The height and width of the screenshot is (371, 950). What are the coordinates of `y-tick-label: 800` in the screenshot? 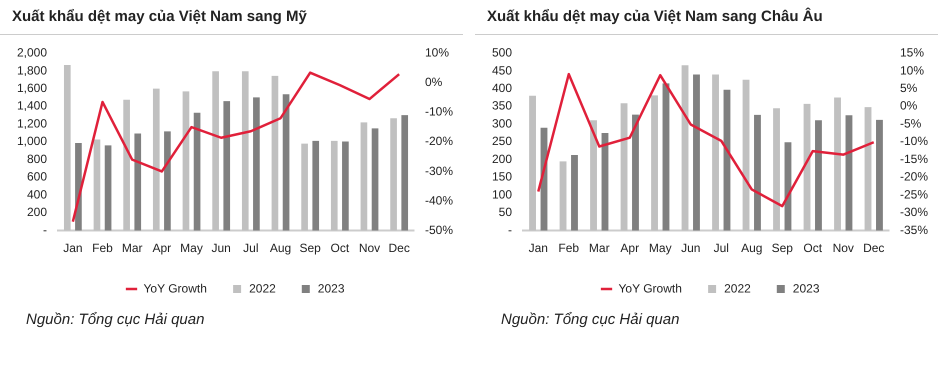 It's located at (37, 159).